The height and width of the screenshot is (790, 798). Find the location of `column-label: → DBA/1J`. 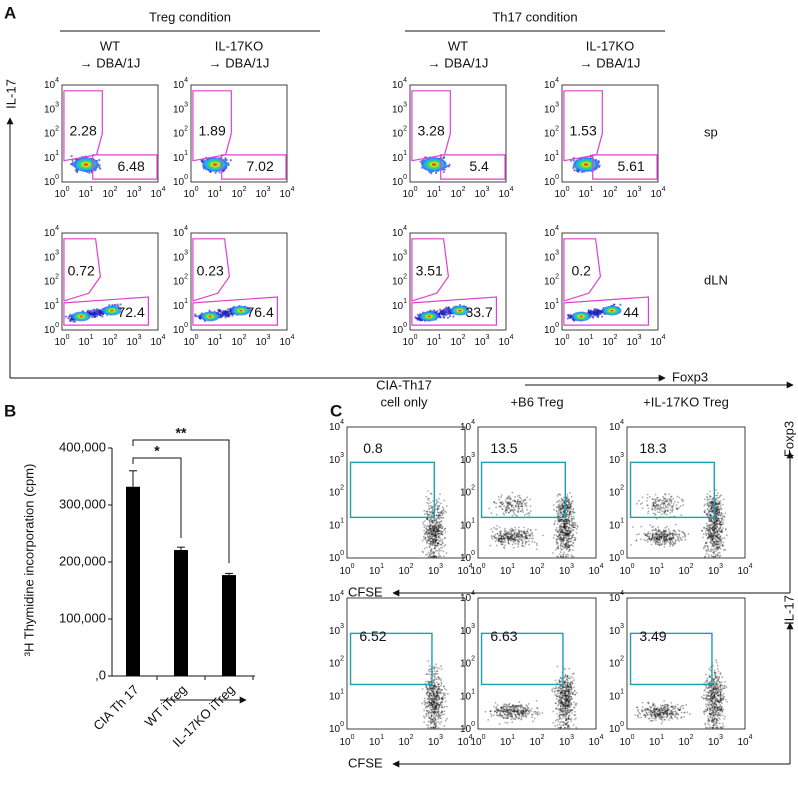

column-label: → DBA/1J is located at coordinates (610, 62).